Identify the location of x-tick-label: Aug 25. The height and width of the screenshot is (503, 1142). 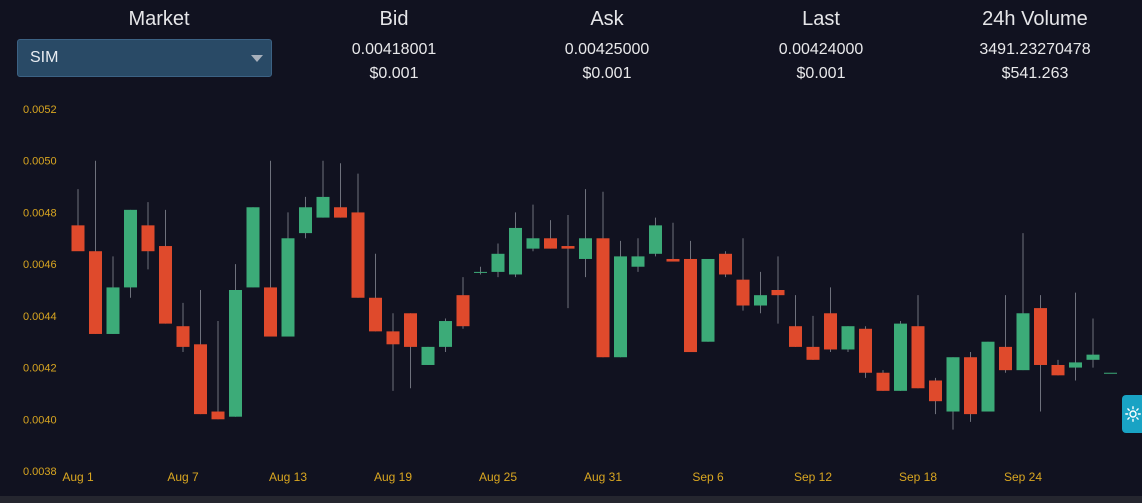
(498, 477).